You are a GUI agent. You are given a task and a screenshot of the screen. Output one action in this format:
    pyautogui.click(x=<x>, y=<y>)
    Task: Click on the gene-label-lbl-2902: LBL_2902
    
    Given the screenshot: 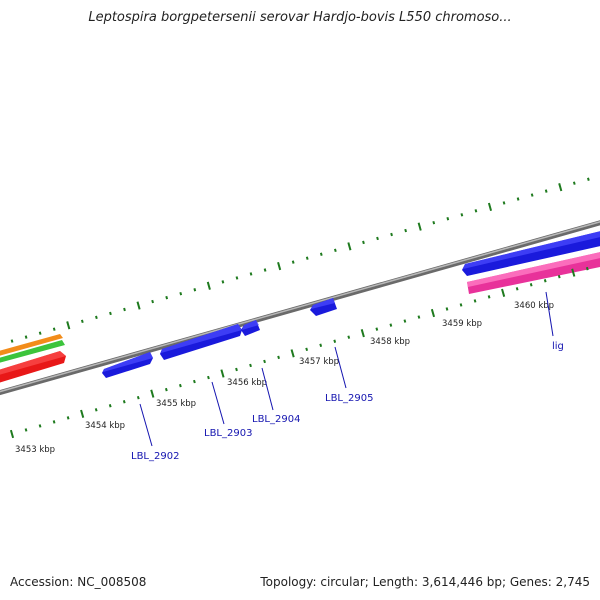 What is the action you would take?
    pyautogui.click(x=155, y=456)
    